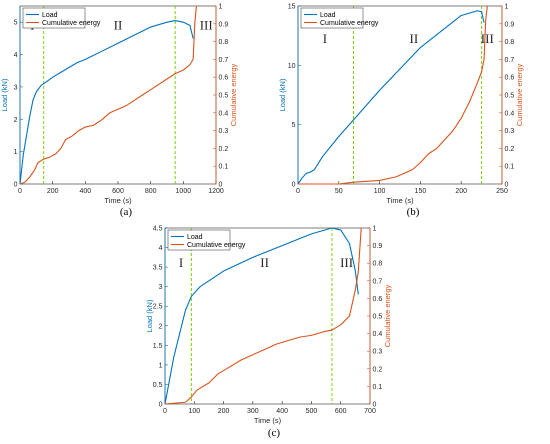 The width and height of the screenshot is (550, 444). Describe the element at coordinates (161, 405) in the screenshot. I see `chart2-y-left-tick-label: 0` at that location.